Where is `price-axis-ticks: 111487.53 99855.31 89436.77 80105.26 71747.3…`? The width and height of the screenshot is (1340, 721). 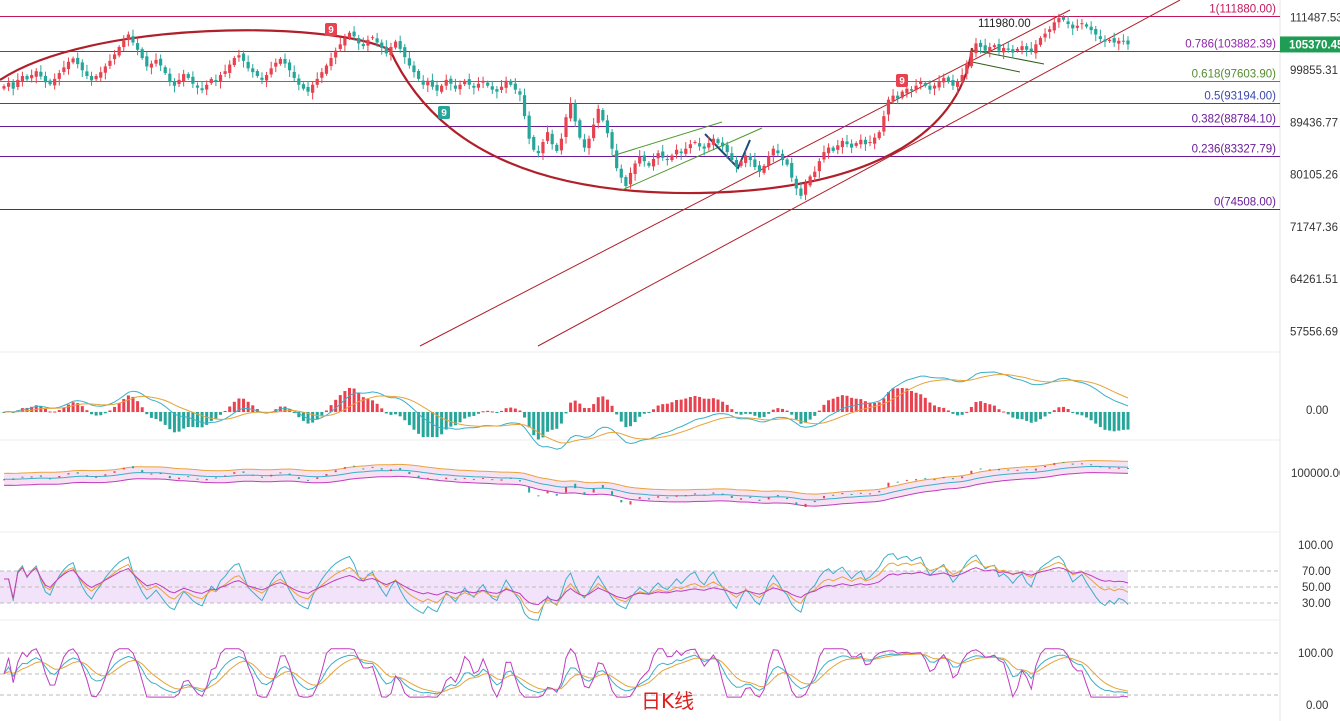
price-axis-ticks: 111487.53 99855.31 89436.77 80105.26 71747.3… is located at coordinates (1315, 176).